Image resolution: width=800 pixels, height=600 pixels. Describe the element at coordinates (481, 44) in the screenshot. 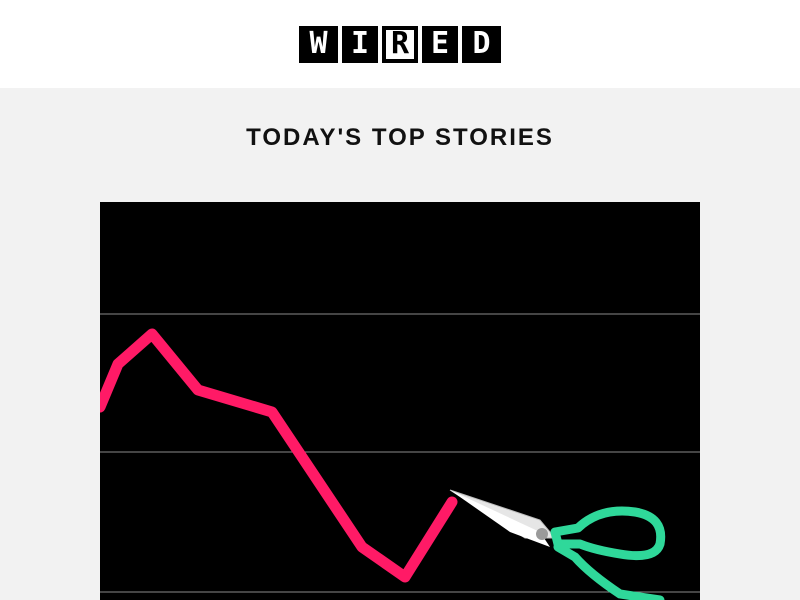

I see `logo-letter-d: D` at that location.